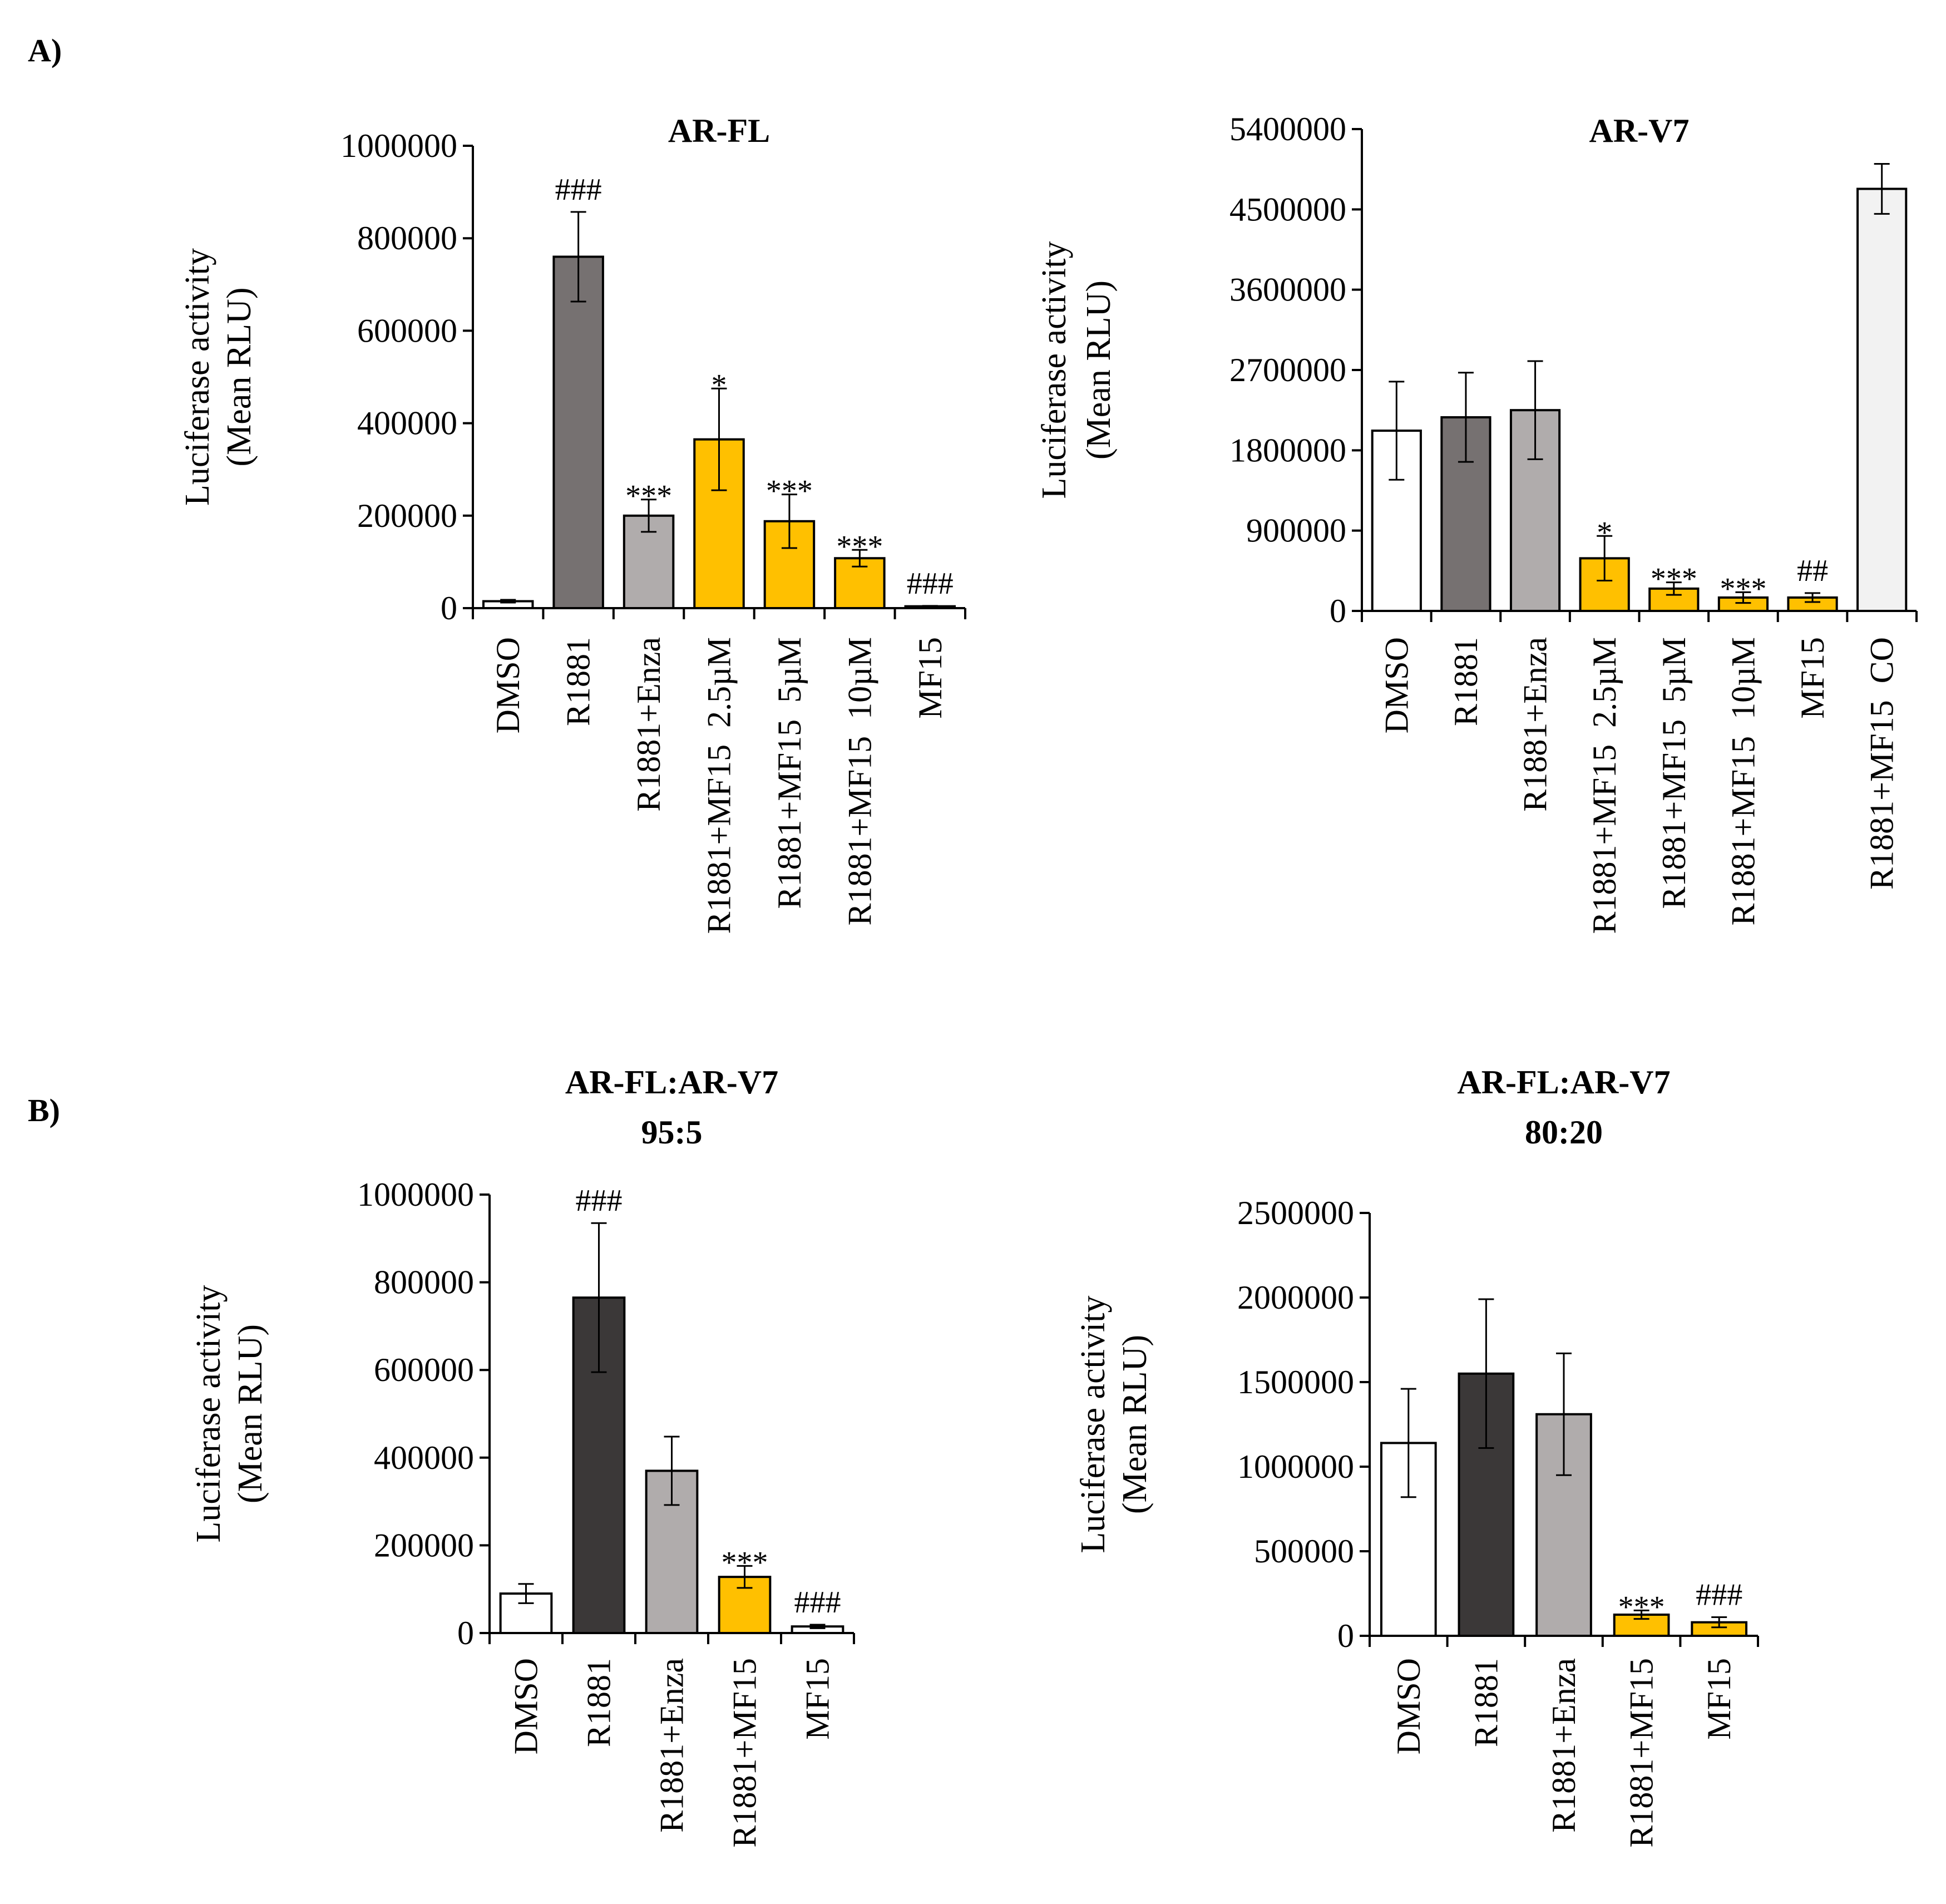 This screenshot has width=1946, height=1904. I want to click on bar-r1881-mf15-co, so click(1882, 401).